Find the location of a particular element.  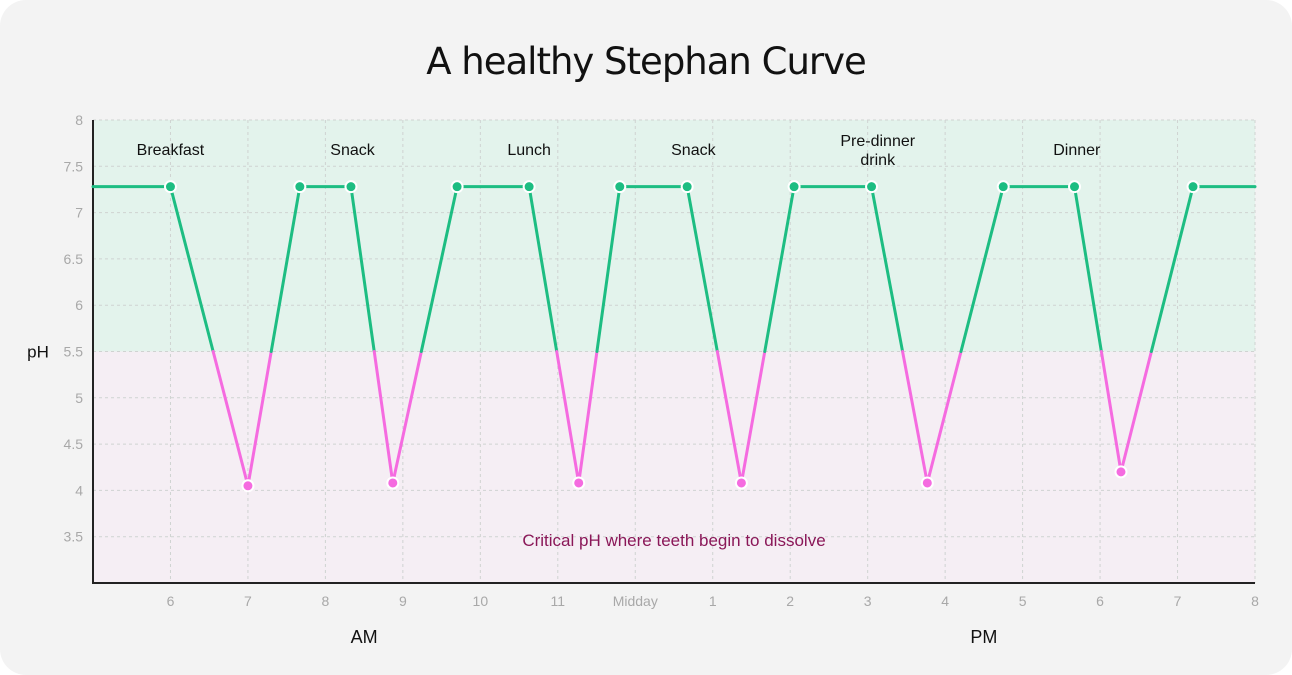

event-label: Lunch is located at coordinates (529, 150).